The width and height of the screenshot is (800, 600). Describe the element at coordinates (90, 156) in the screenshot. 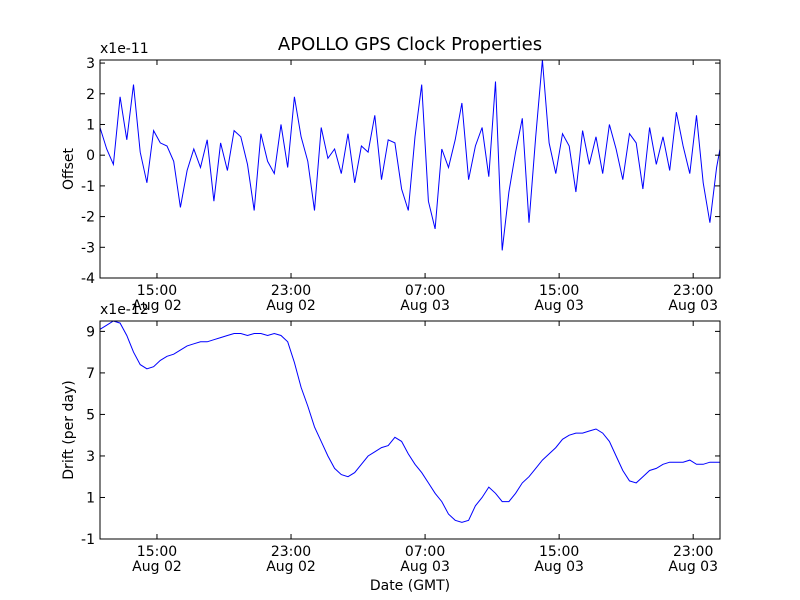

I see `ytick-label: 0` at that location.